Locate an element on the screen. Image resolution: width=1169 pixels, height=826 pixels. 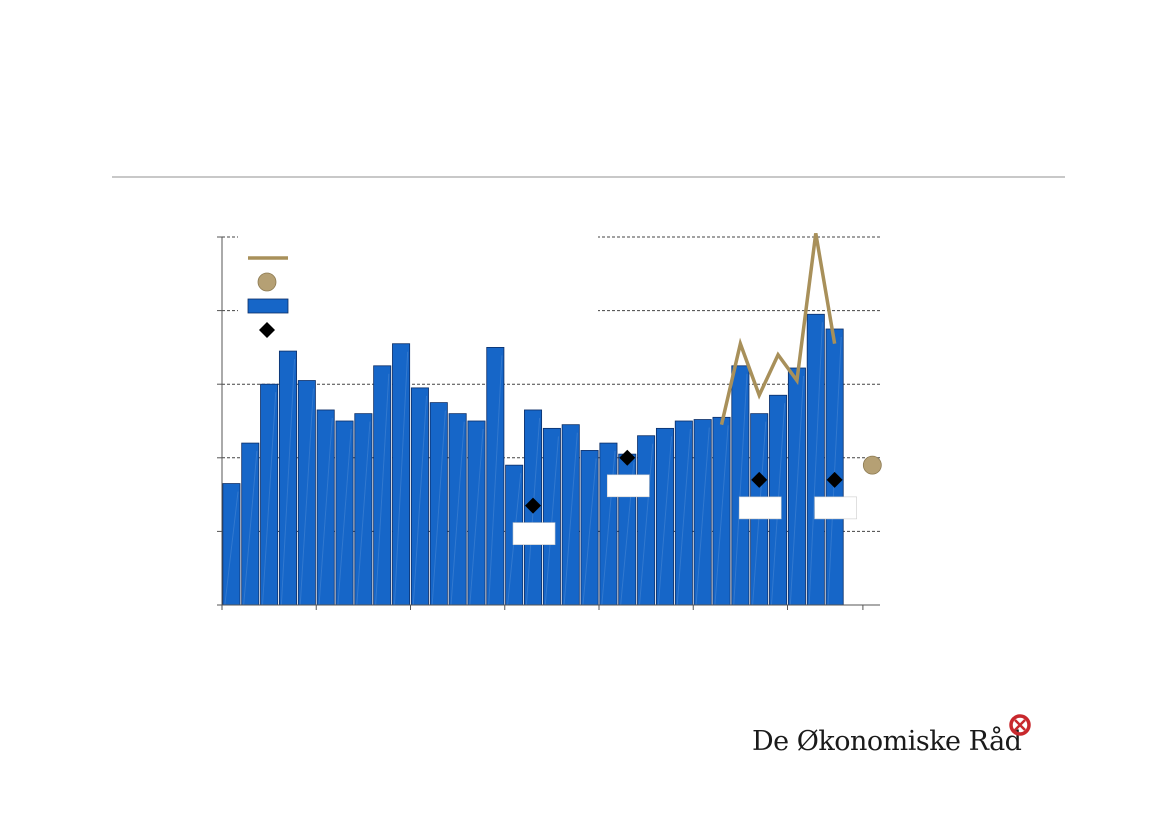
line-path is located at coordinates (778, 329).